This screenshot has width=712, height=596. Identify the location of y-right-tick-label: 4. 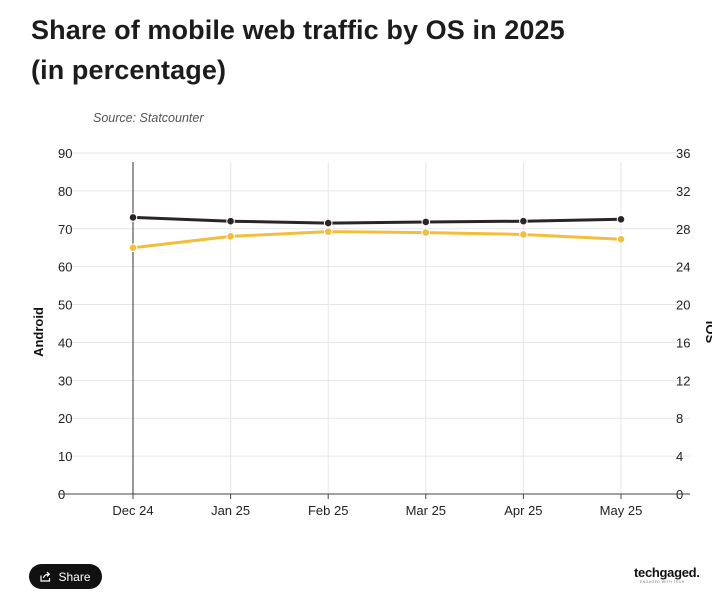
(679, 456).